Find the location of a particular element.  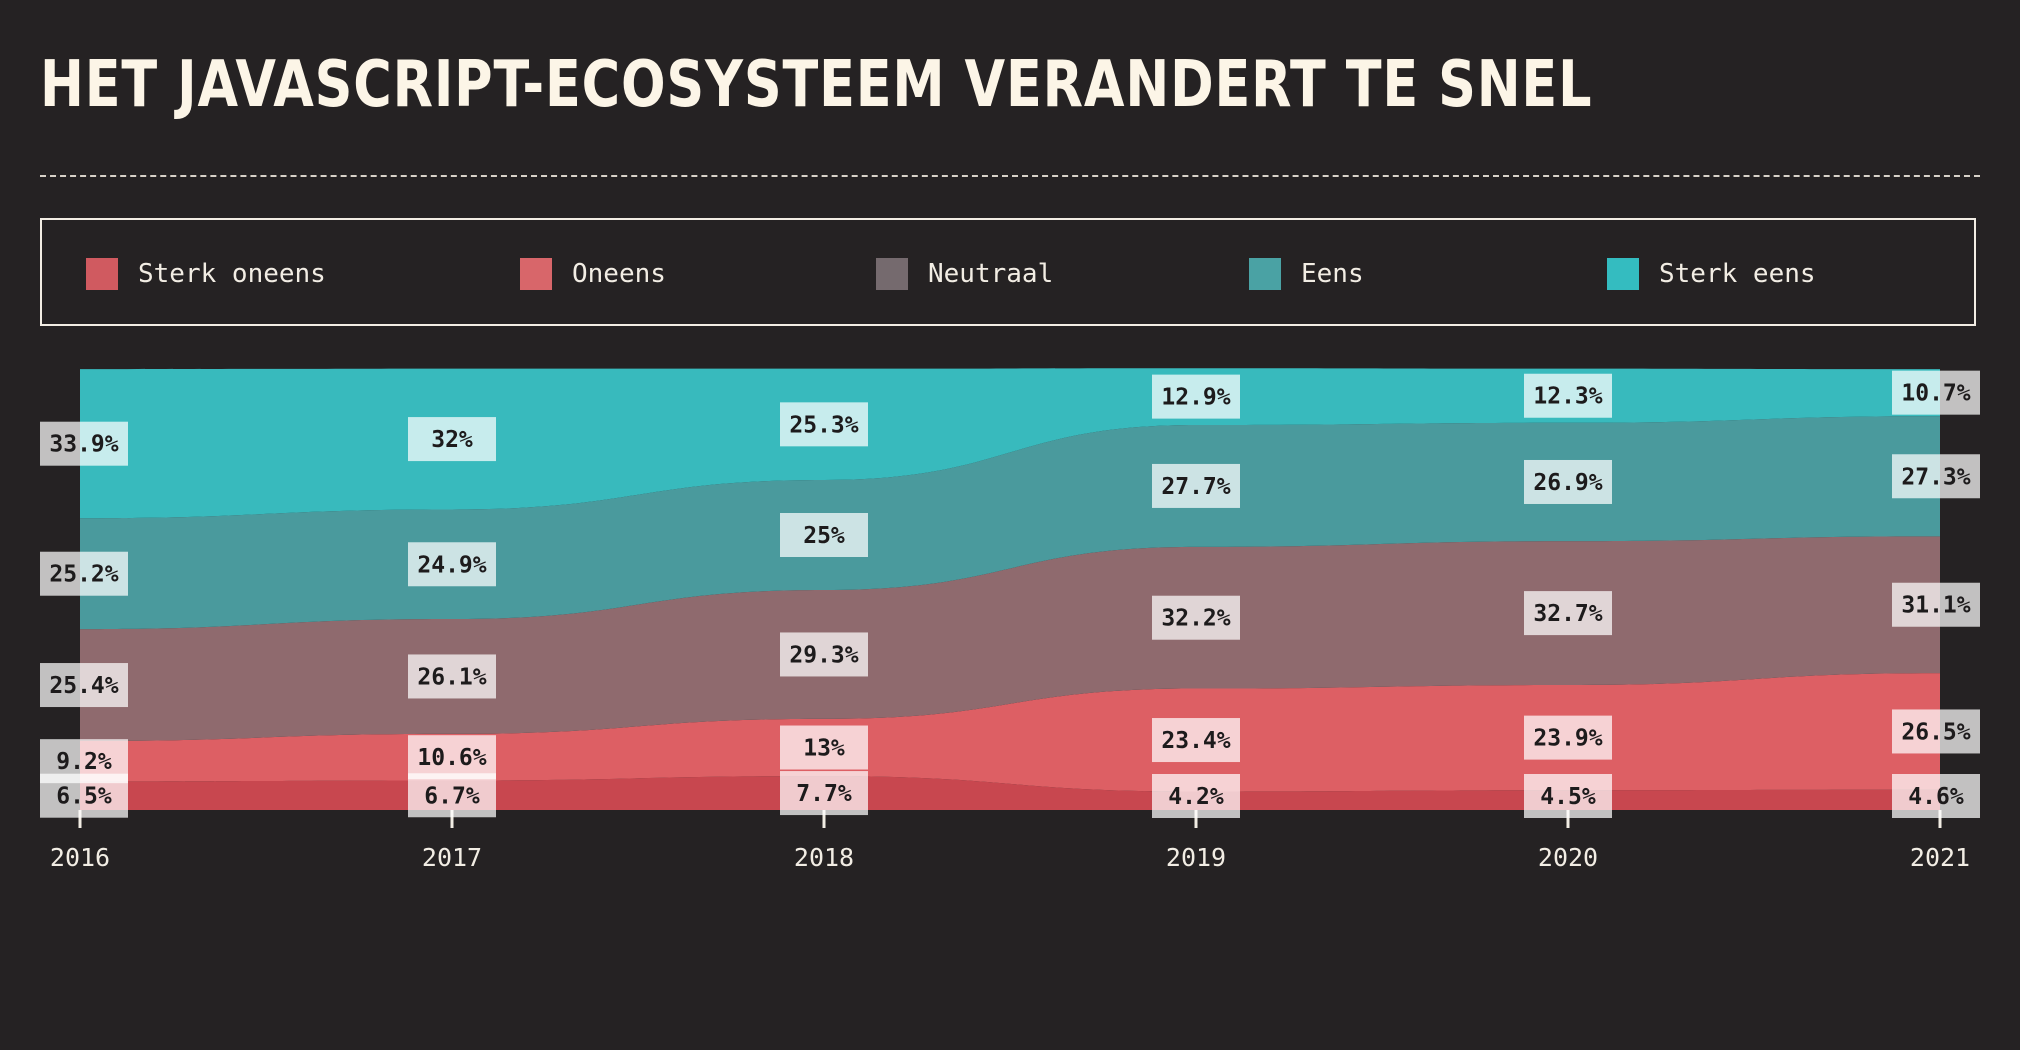

value-label-sterk-oneens: 6.7% is located at coordinates (452, 795).